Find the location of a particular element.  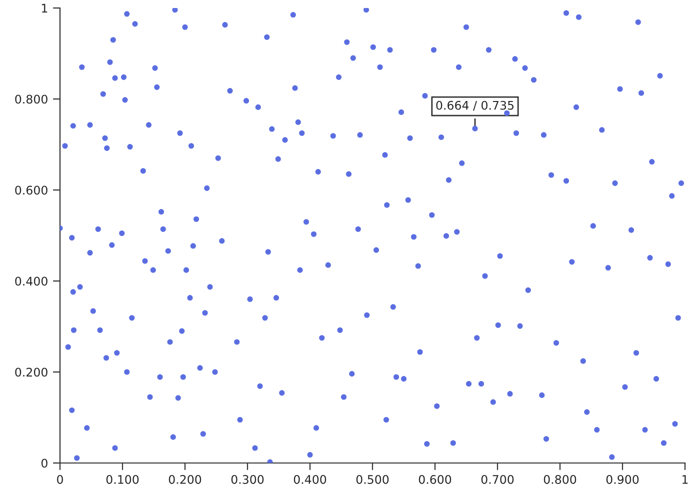

x-tick-label: 0.200 is located at coordinates (185, 479).